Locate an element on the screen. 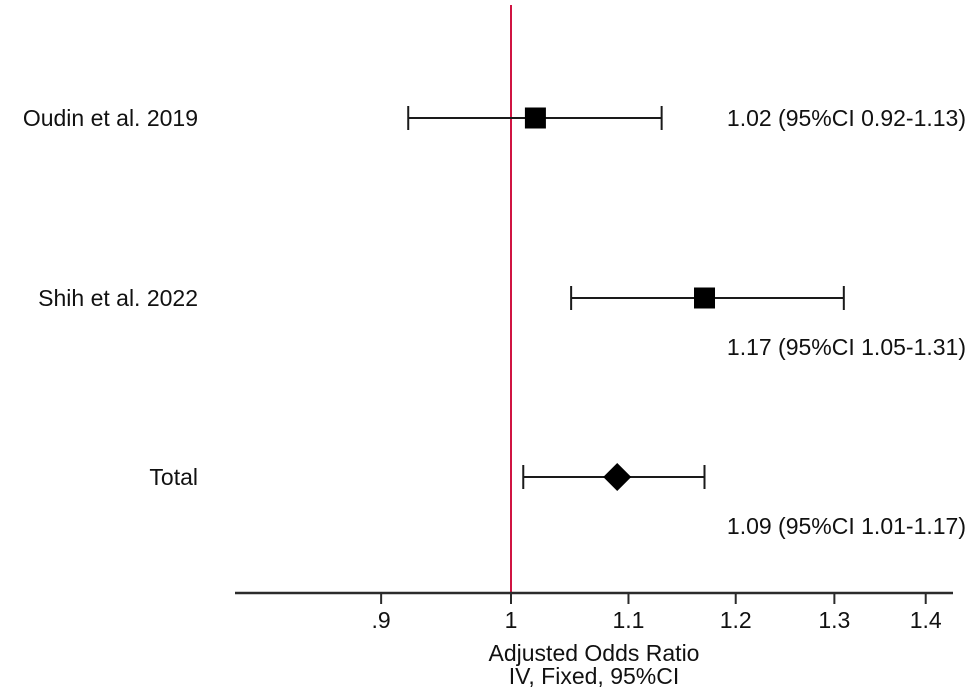  estimate-annotation: 1.02 (95%CI 0.92-1.13) is located at coordinates (846, 118).